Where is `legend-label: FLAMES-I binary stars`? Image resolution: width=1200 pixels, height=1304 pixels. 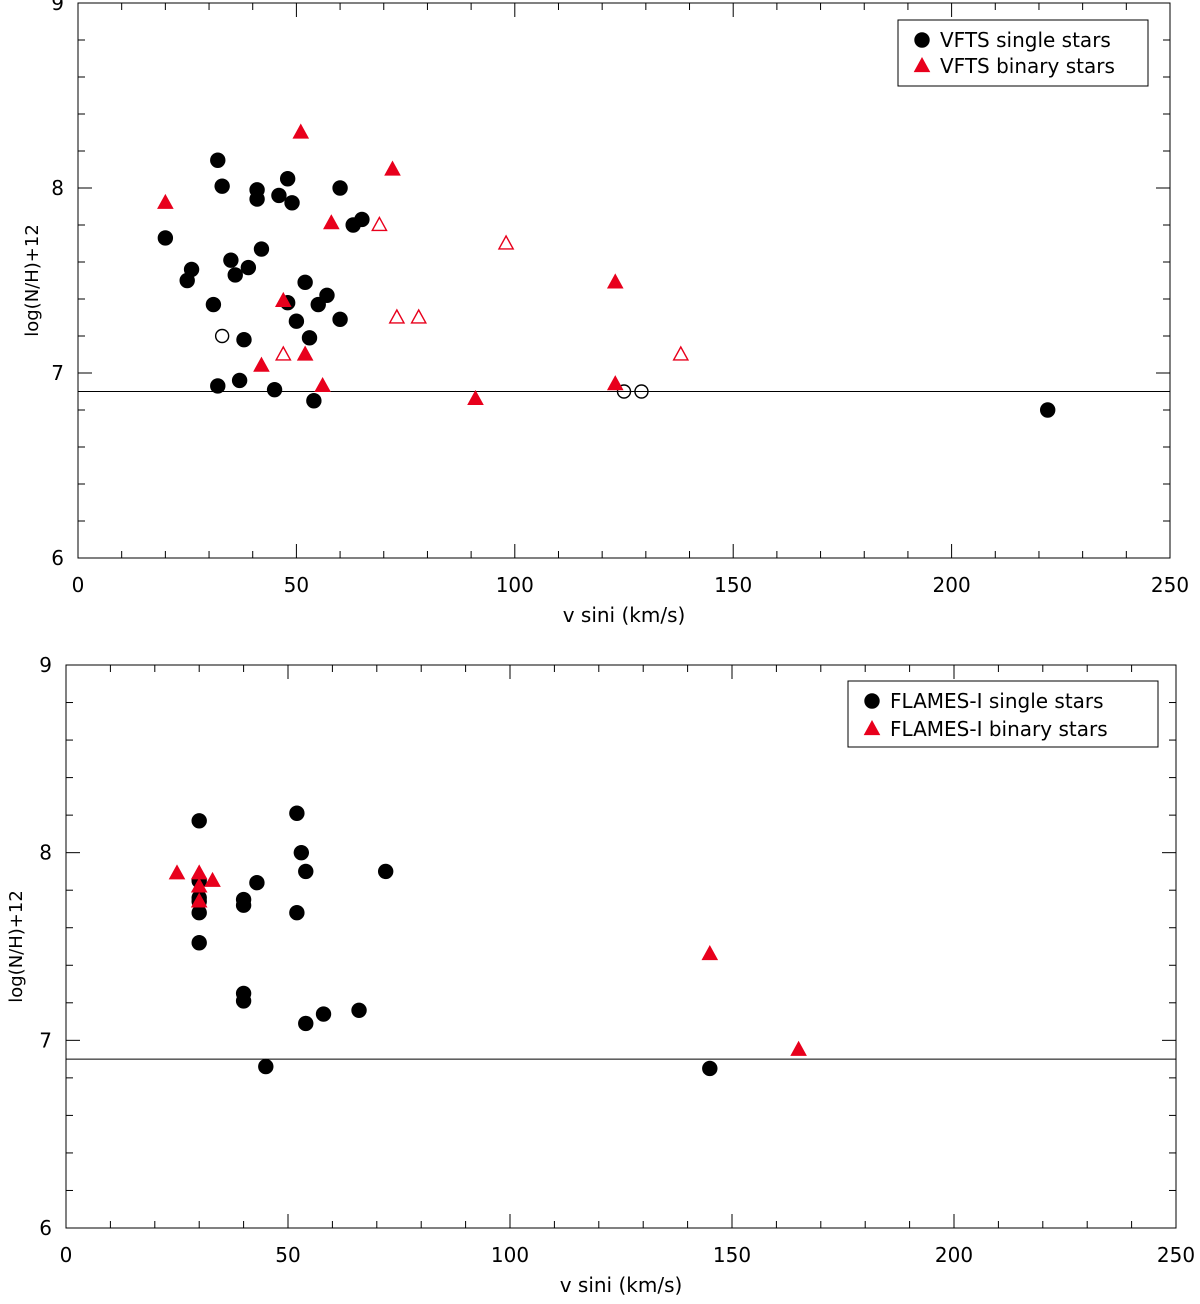
legend-label: FLAMES-I binary stars is located at coordinates (999, 729).